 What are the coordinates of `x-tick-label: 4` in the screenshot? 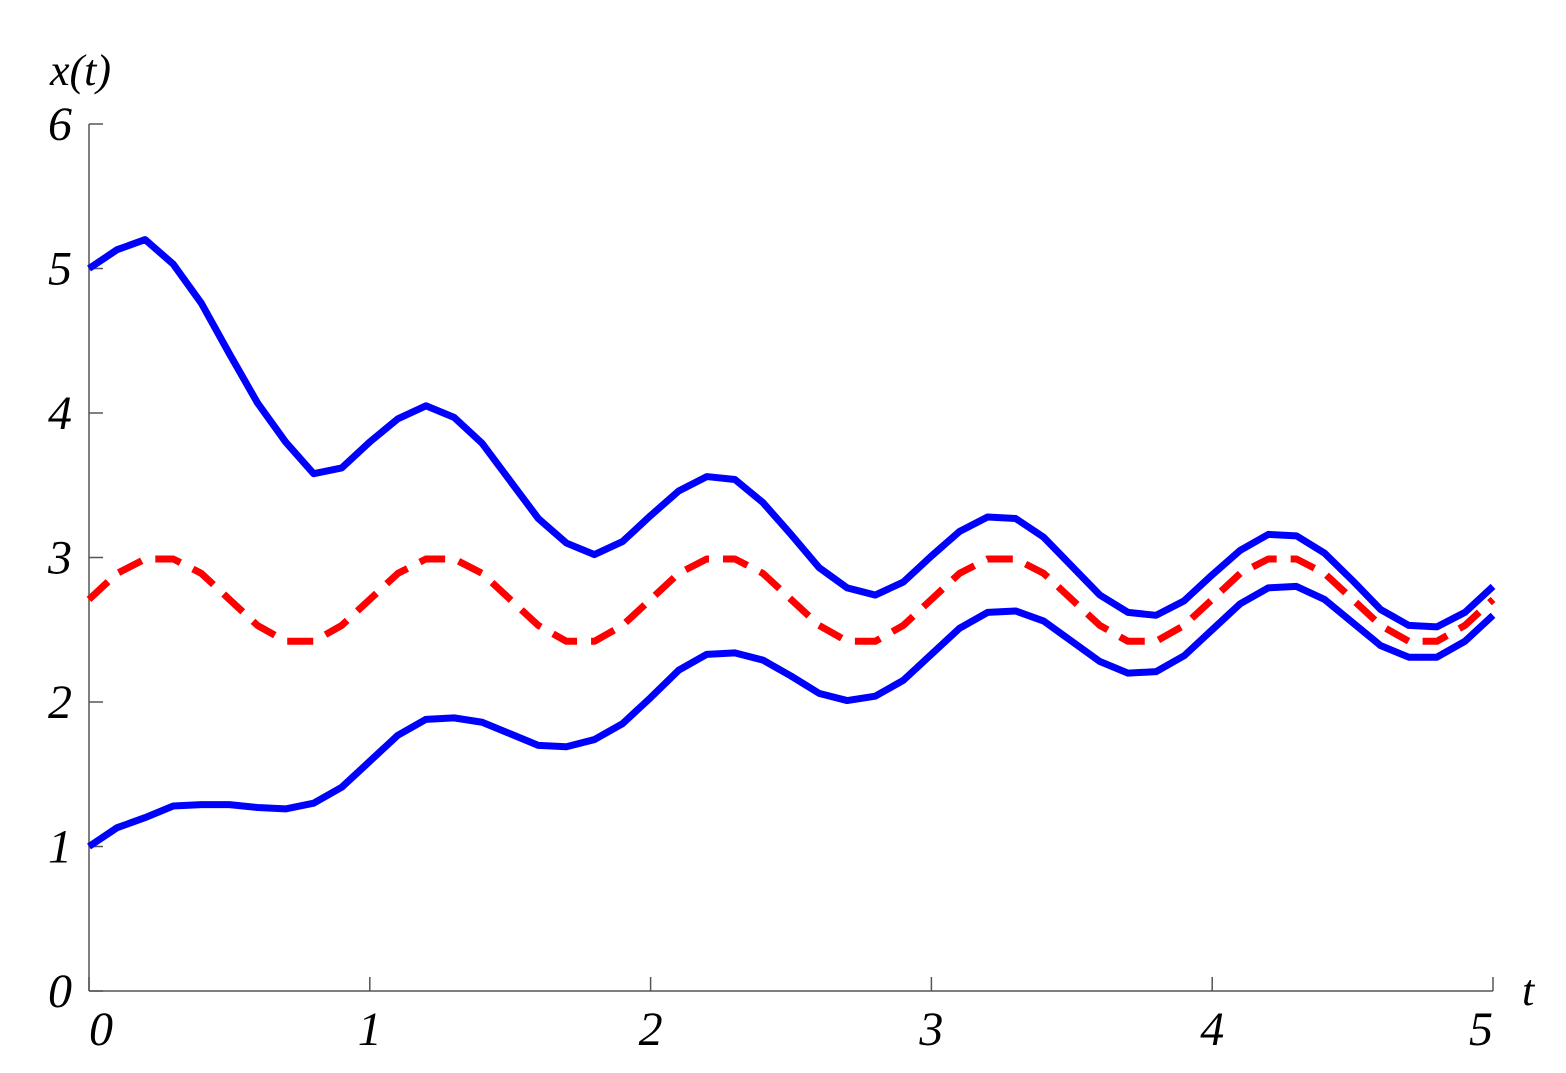 It's located at (1212, 1029).